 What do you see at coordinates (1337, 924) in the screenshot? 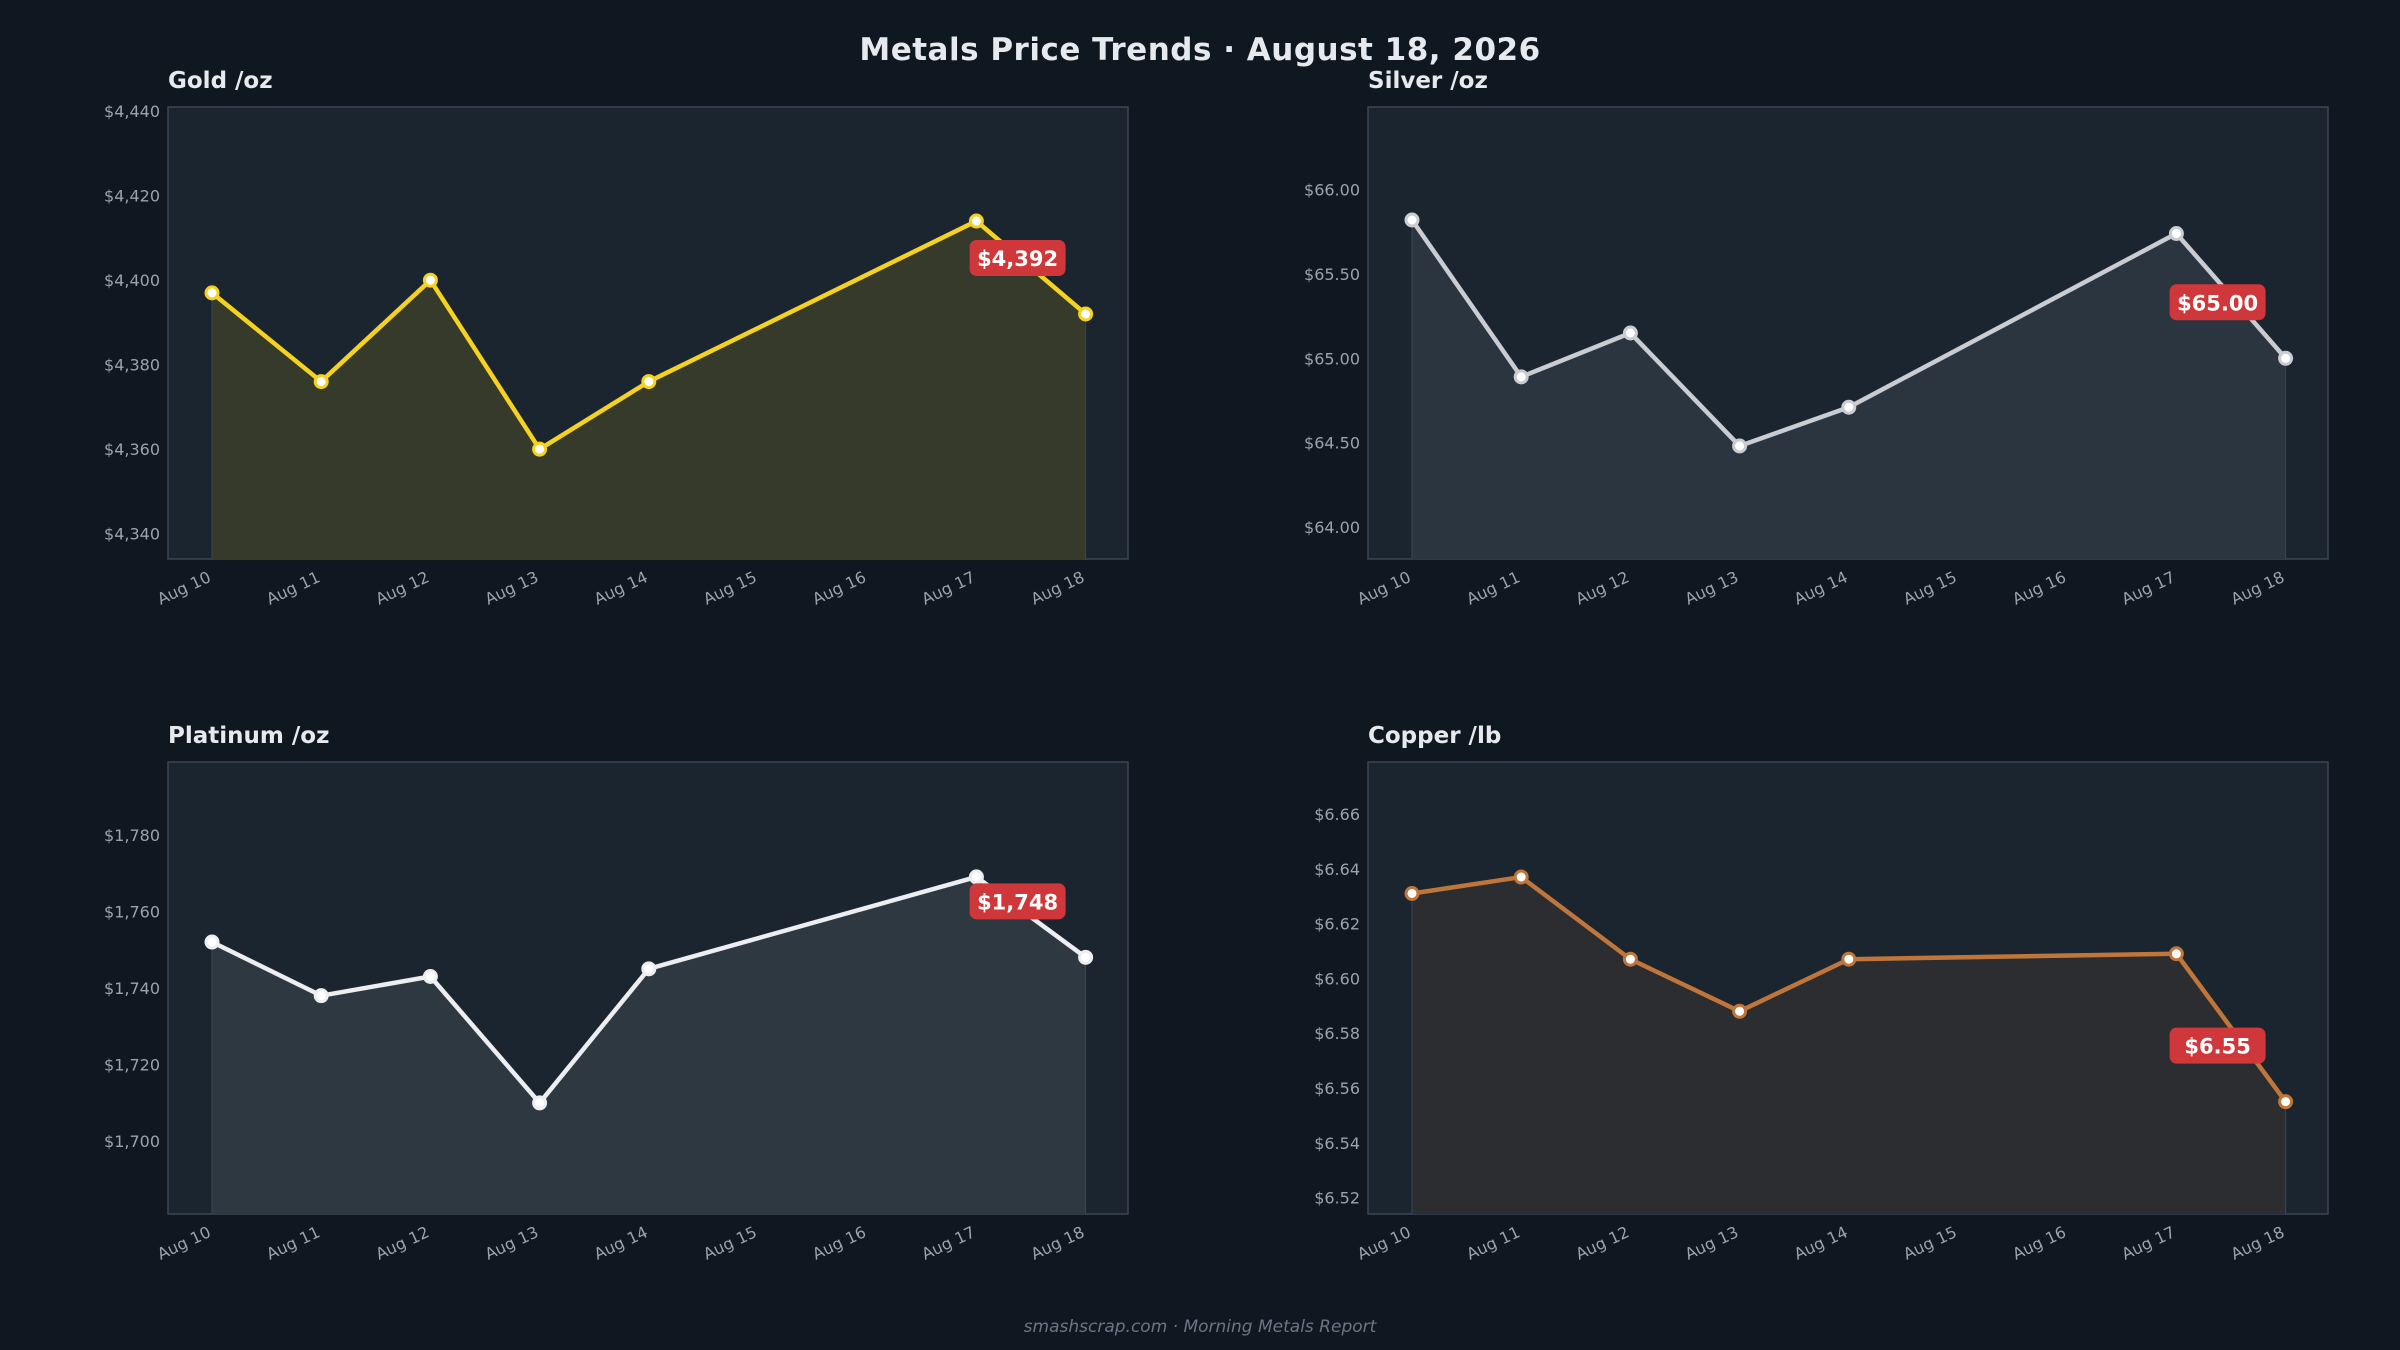
I see `y-tick-label: $6.62` at bounding box center [1337, 924].